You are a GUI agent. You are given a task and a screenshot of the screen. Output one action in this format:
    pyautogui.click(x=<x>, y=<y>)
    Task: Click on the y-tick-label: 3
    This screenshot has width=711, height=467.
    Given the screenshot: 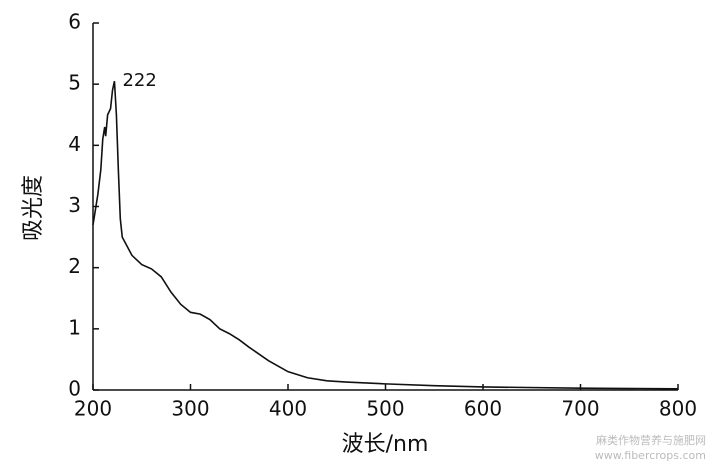 What is the action you would take?
    pyautogui.click(x=74, y=205)
    